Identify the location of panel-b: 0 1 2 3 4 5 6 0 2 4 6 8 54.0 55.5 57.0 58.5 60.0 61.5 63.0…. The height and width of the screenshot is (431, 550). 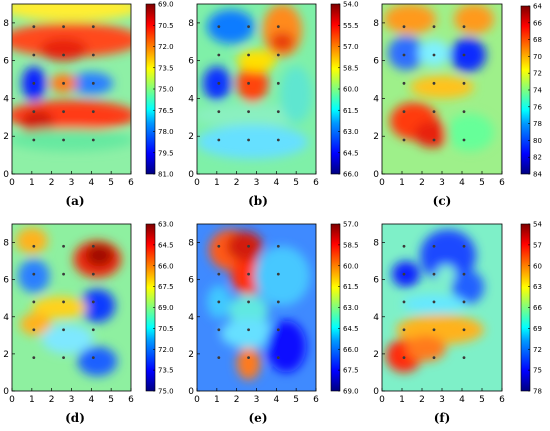
(273, 105).